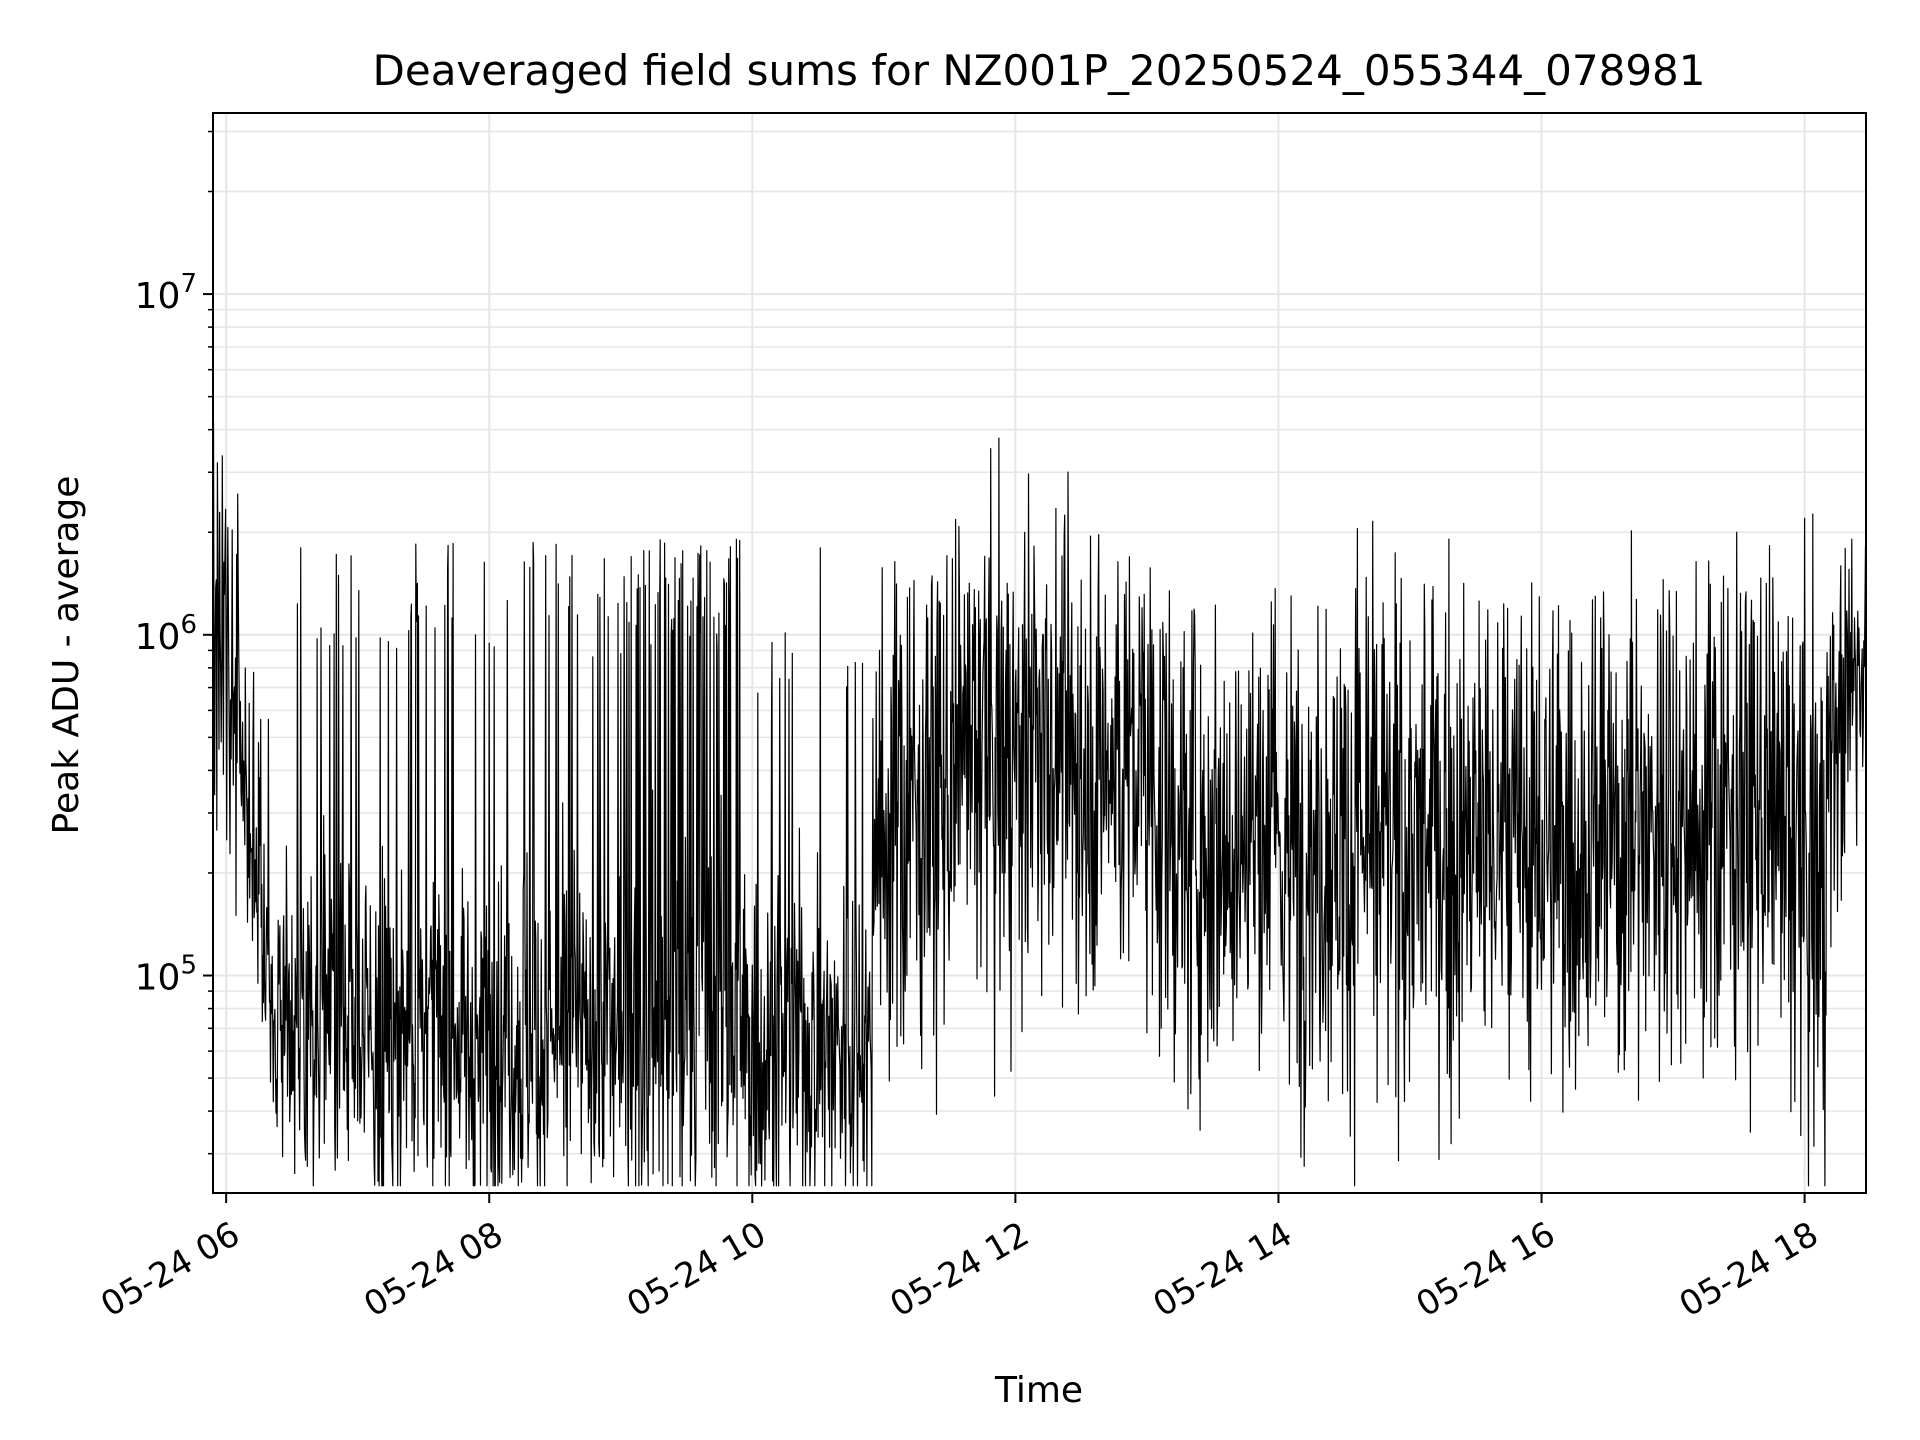 This screenshot has height=1440, width=1920. I want to click on y-tick-label: 10⁶, so click(166, 634).